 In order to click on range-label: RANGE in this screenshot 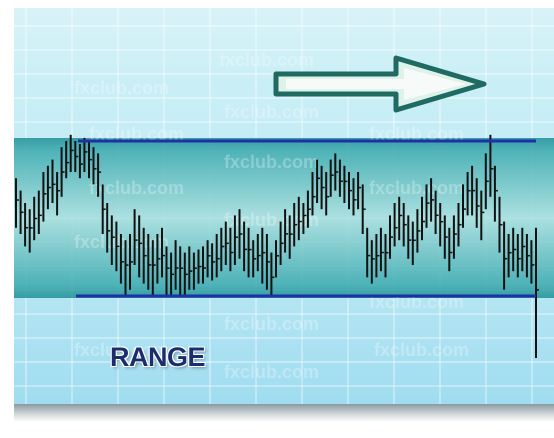, I will do `click(158, 357)`.